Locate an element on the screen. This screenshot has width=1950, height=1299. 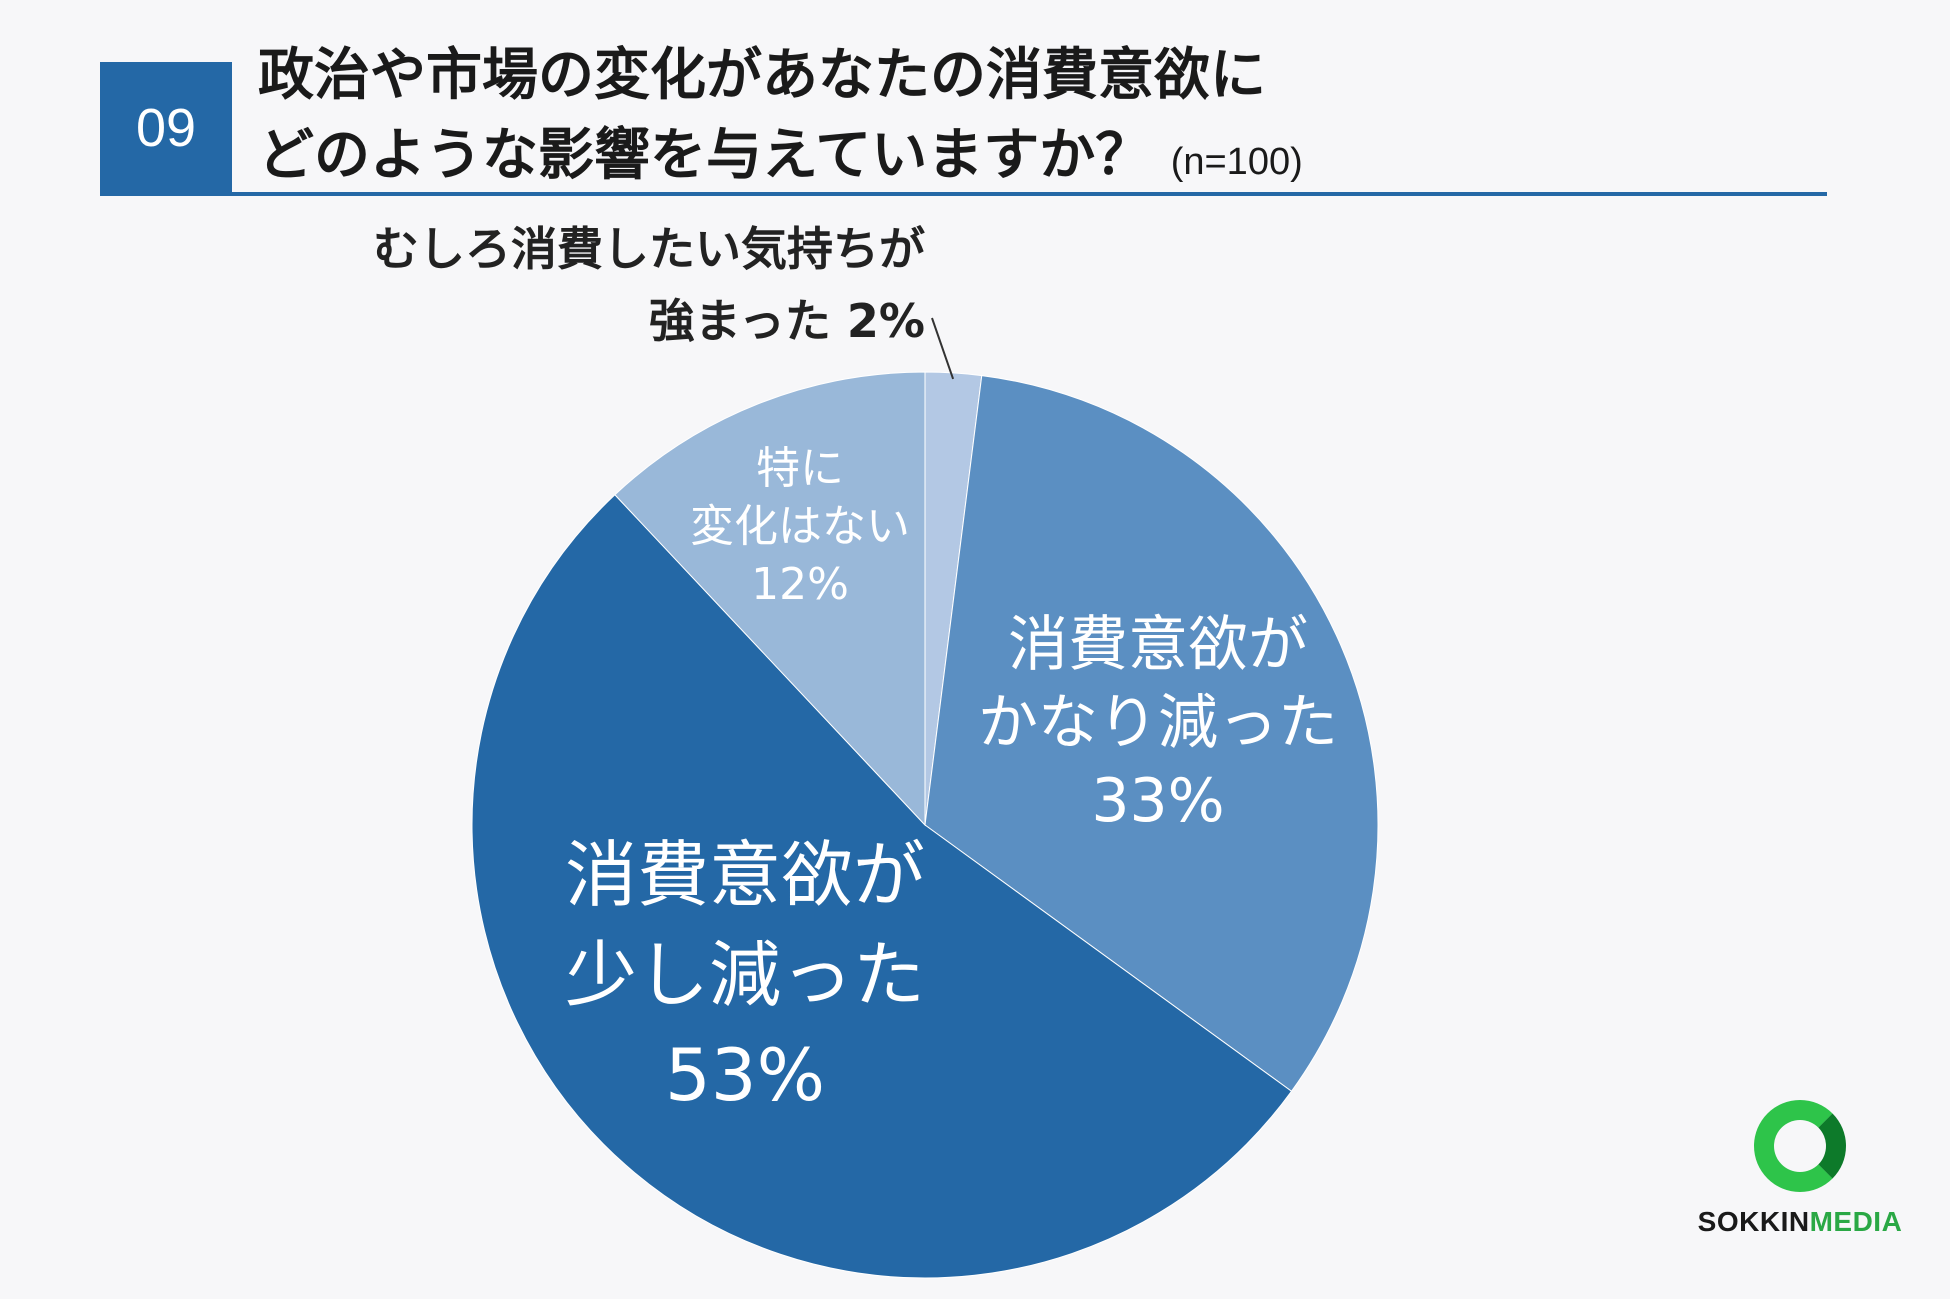
question-number: 09 is located at coordinates (166, 128).